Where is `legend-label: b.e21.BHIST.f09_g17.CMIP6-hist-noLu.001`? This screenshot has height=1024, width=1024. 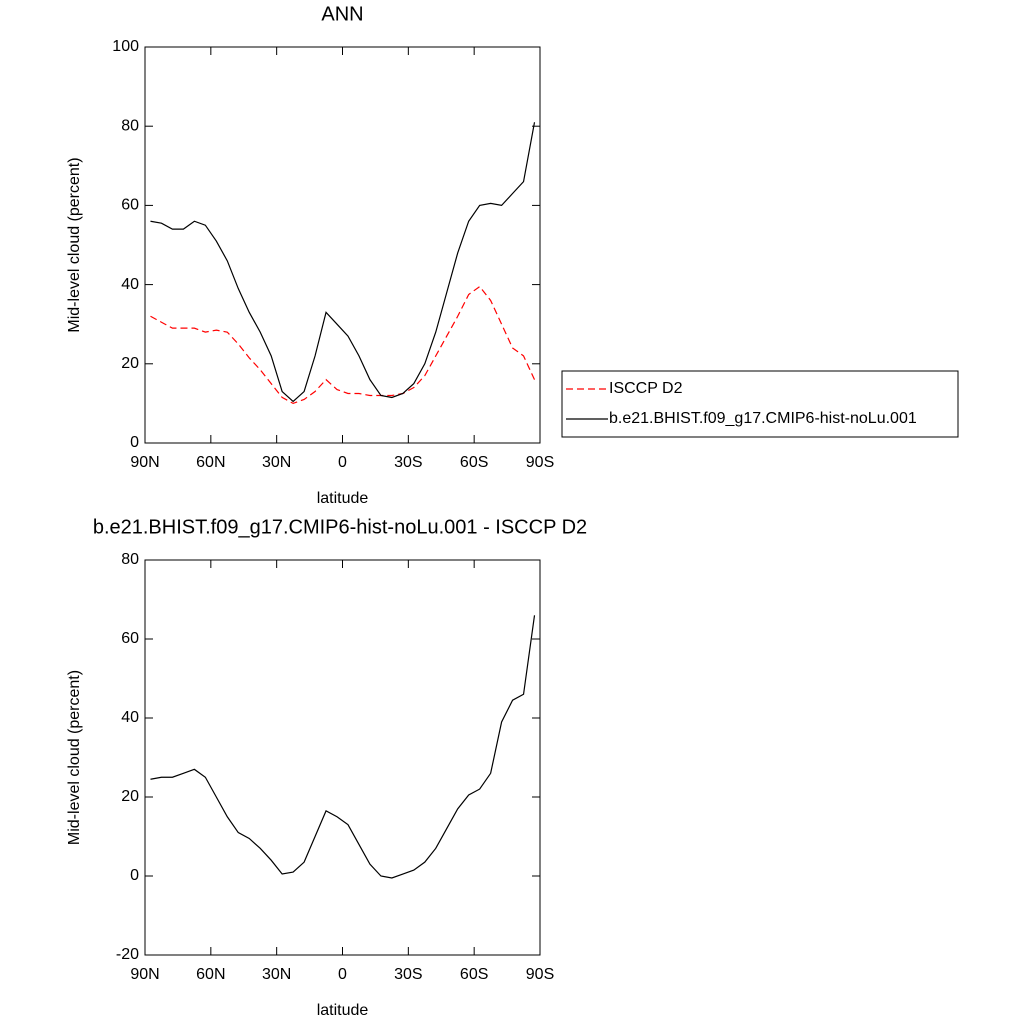
legend-label: b.e21.BHIST.f09_g17.CMIP6-hist-noLu.001 is located at coordinates (763, 418).